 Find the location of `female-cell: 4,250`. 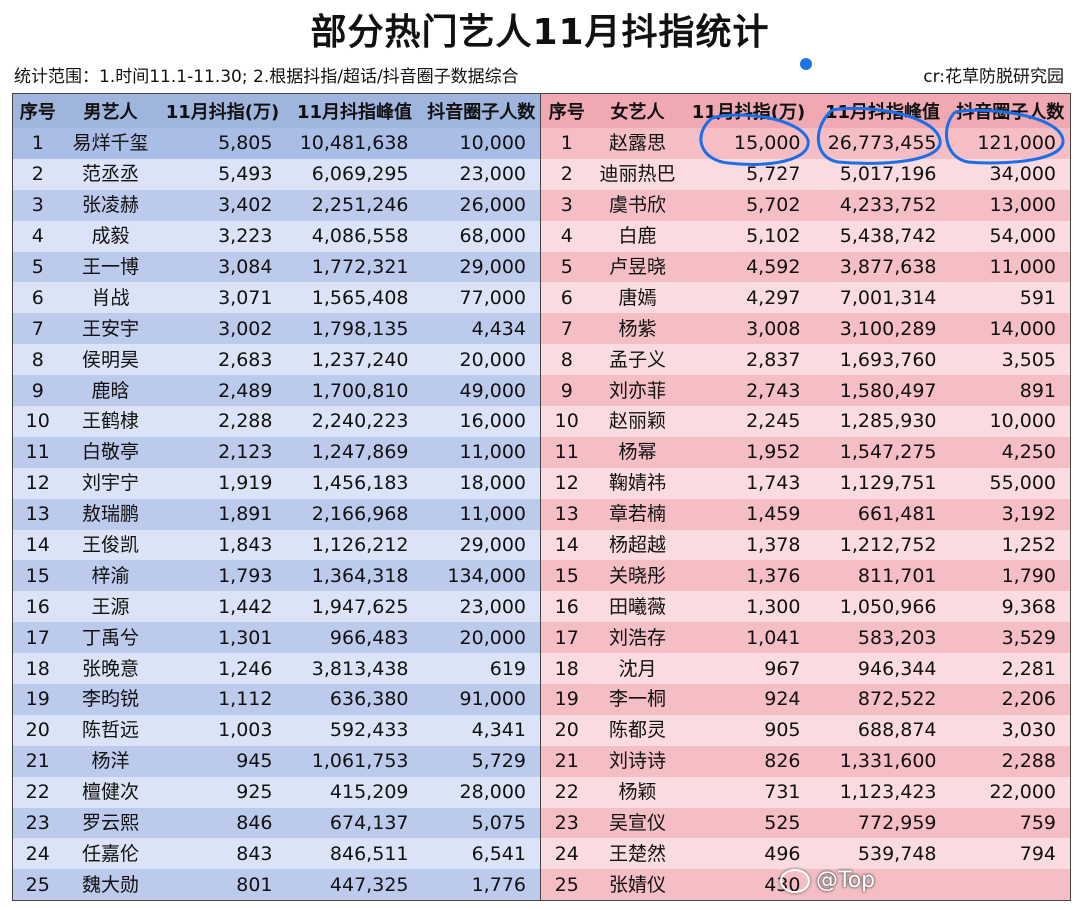

female-cell: 4,250 is located at coordinates (1010, 452).